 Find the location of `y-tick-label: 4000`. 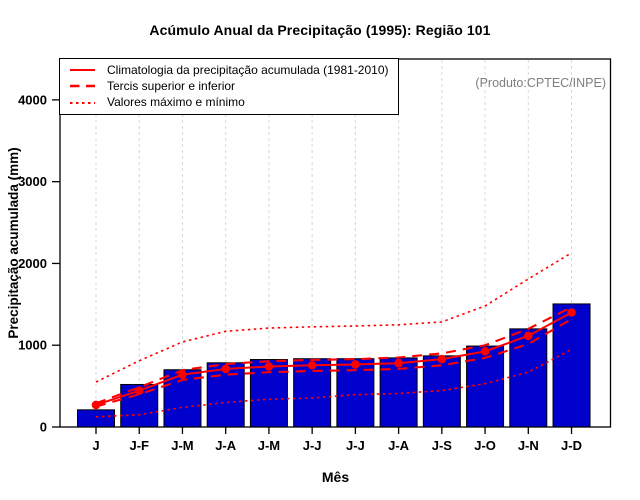

y-tick-label: 4000 is located at coordinates (32, 99).